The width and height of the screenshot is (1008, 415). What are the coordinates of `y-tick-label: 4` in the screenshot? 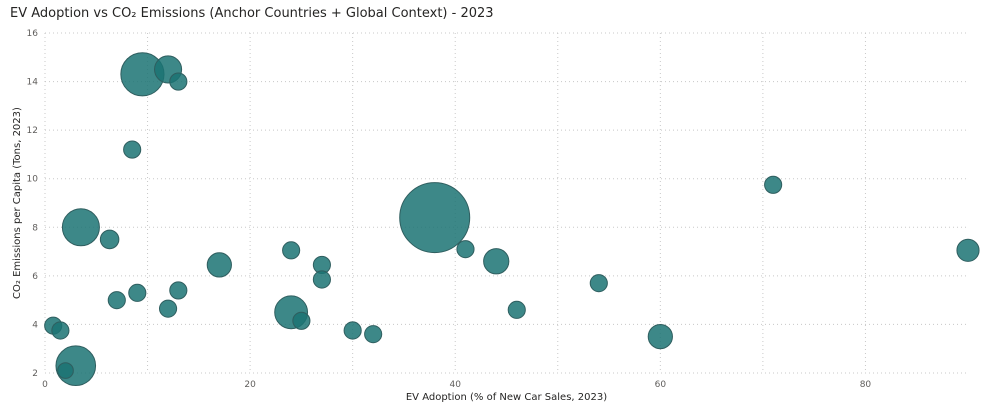 It's located at (35, 325).